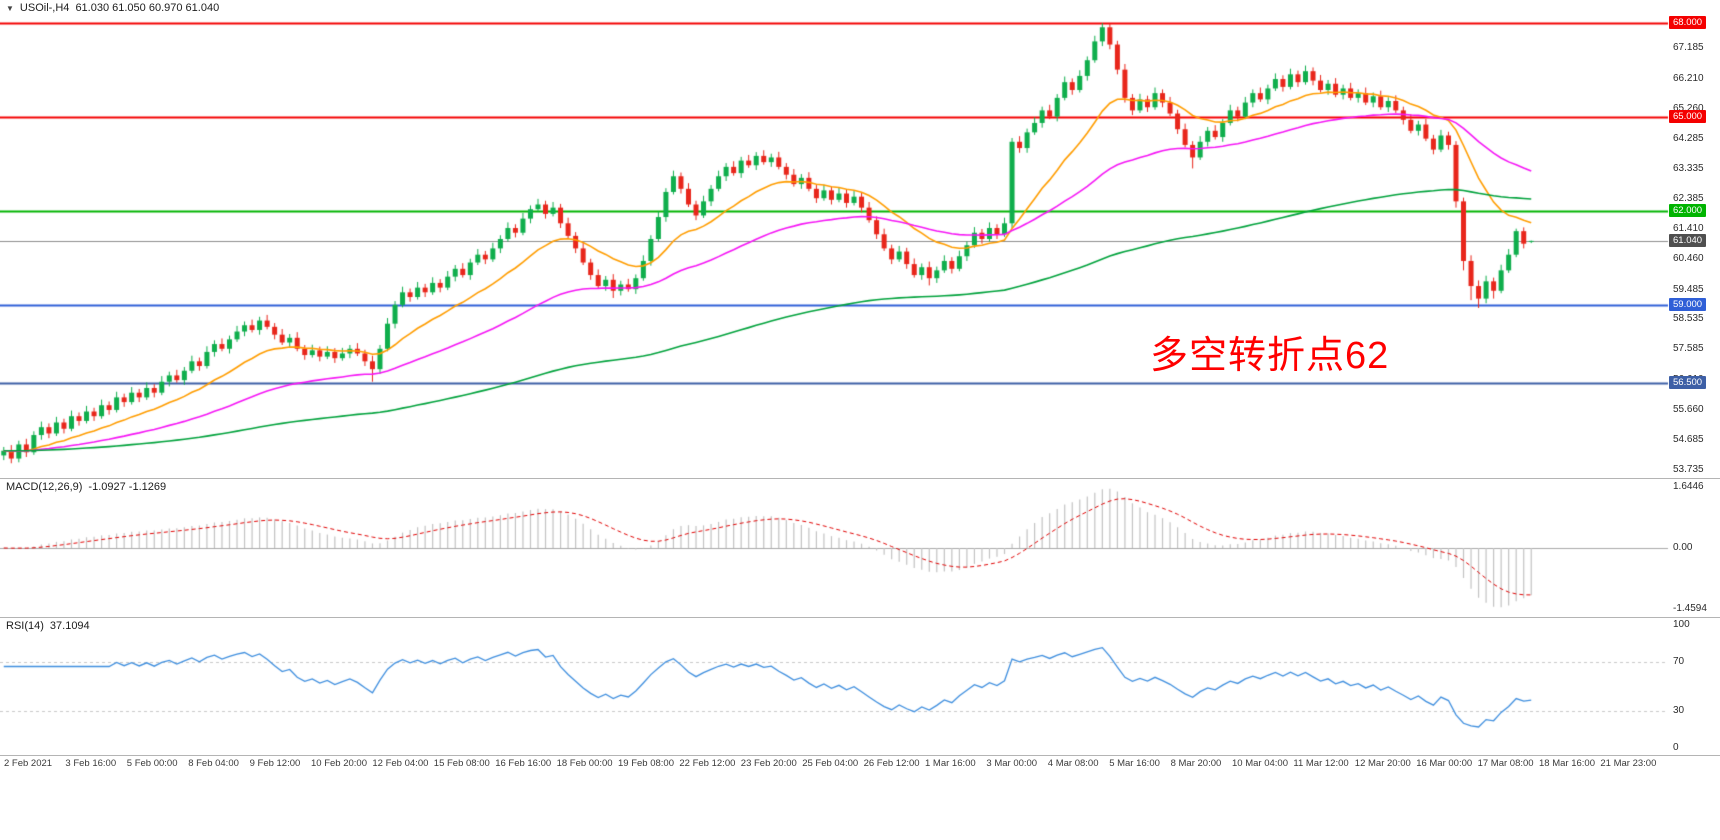  What do you see at coordinates (1688, 304) in the screenshot?
I see `level-price-badge: 59.000` at bounding box center [1688, 304].